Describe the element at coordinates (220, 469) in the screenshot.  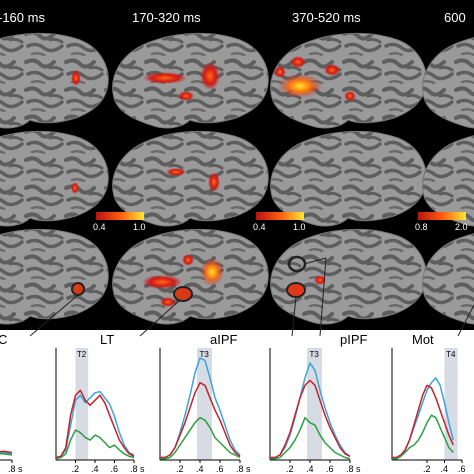
I see `chart-3-xtick-label-3: .6` at that location.